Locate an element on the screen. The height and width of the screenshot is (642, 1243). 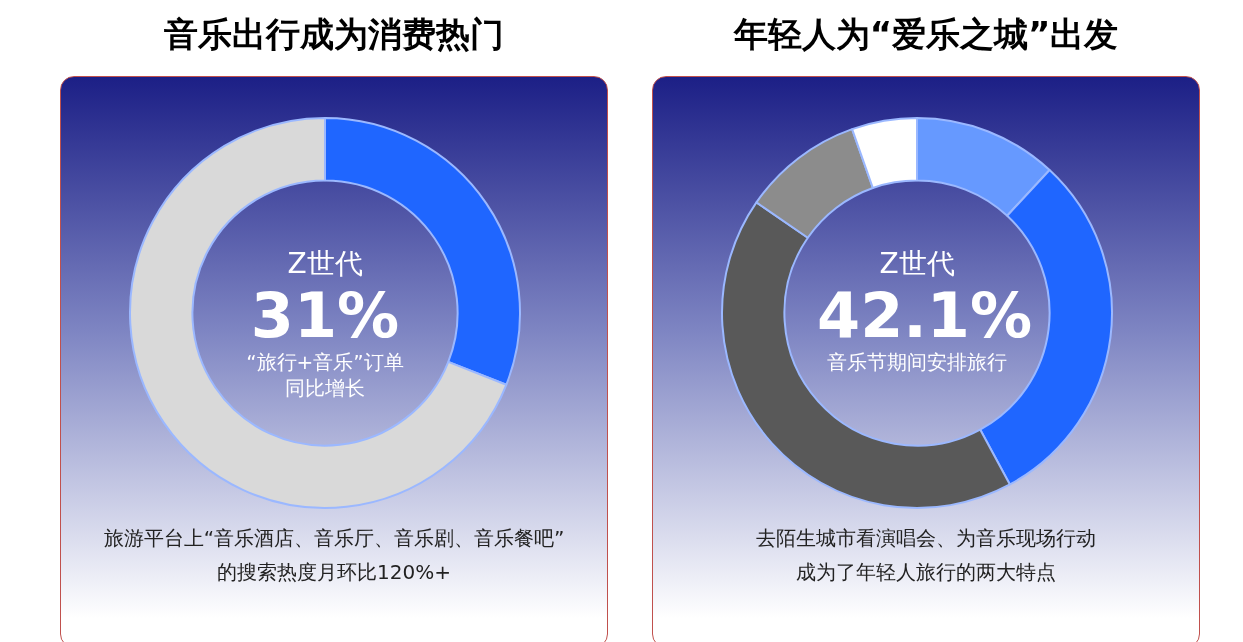
text: 去陌生城市看演唱会、为音乐现场行动 is located at coordinates (926, 538).